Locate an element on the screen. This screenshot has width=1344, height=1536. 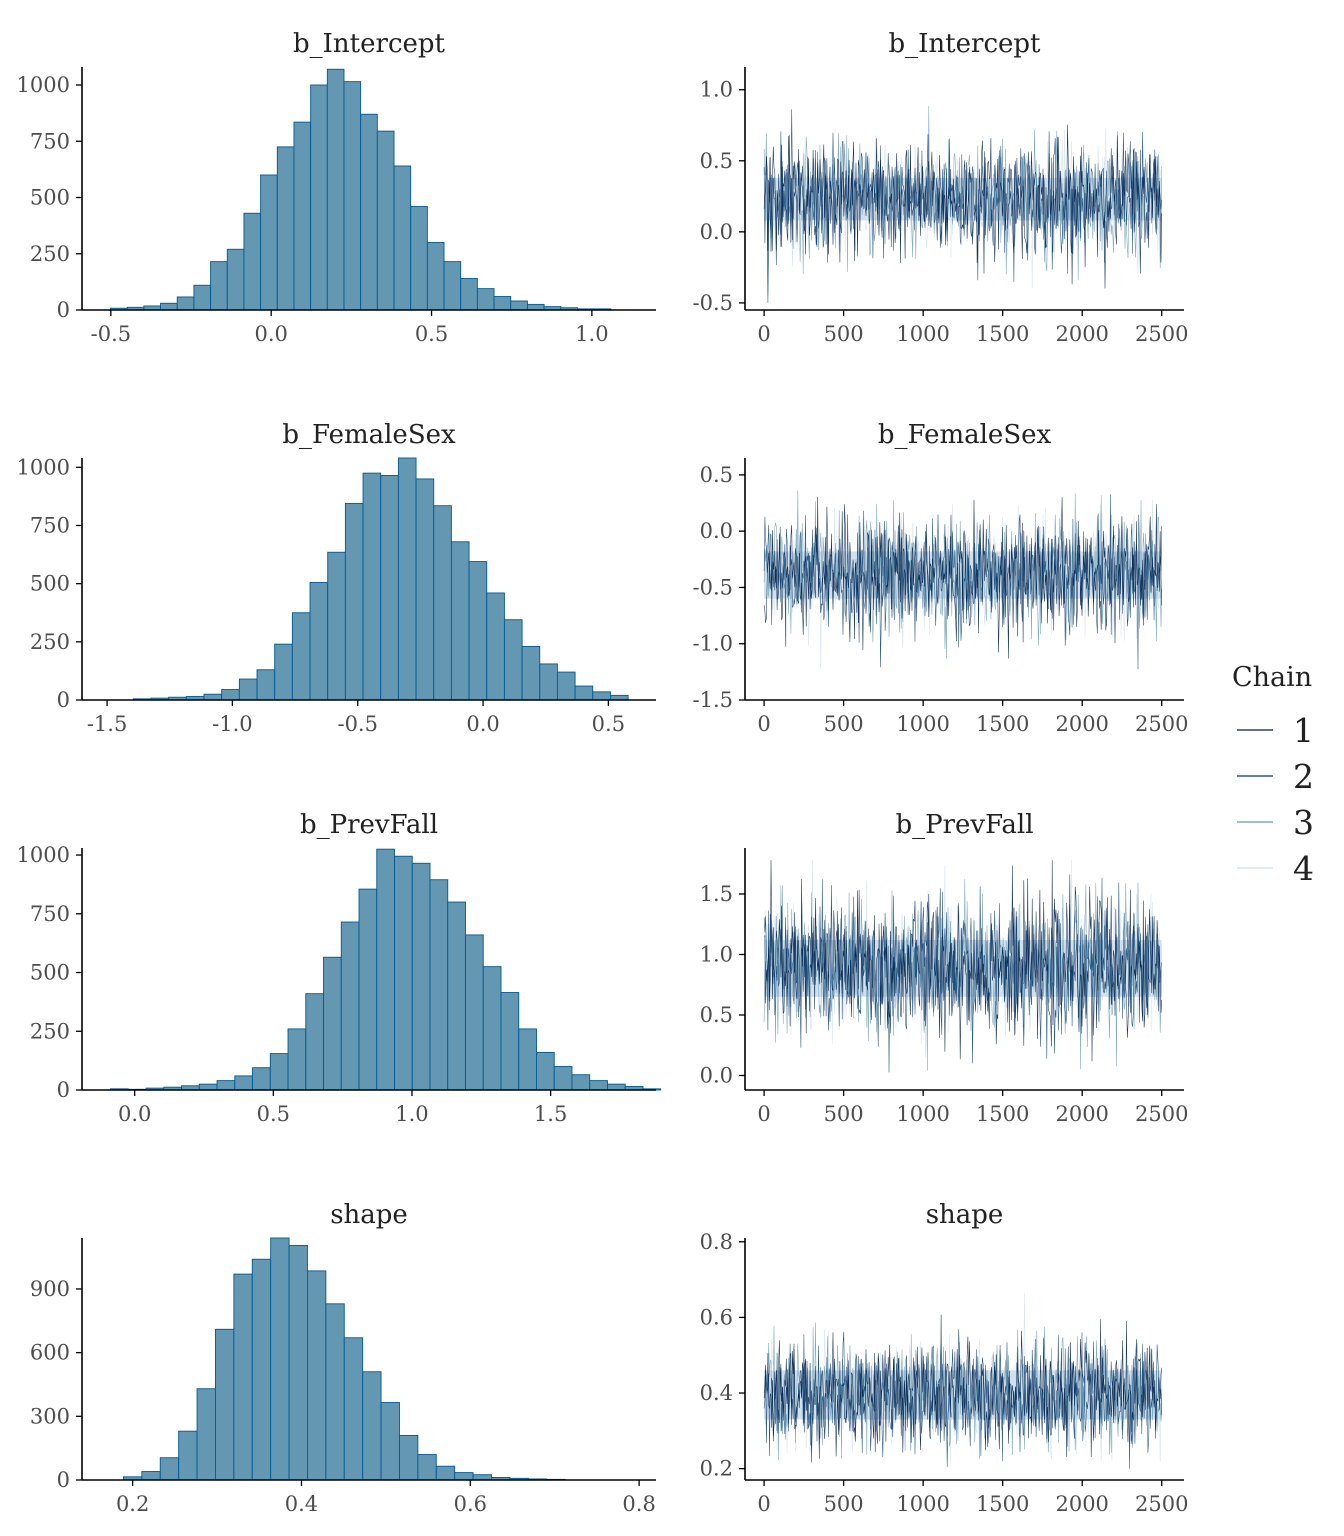
legend-items: 1 2 3 4 is located at coordinates (1275, 799).